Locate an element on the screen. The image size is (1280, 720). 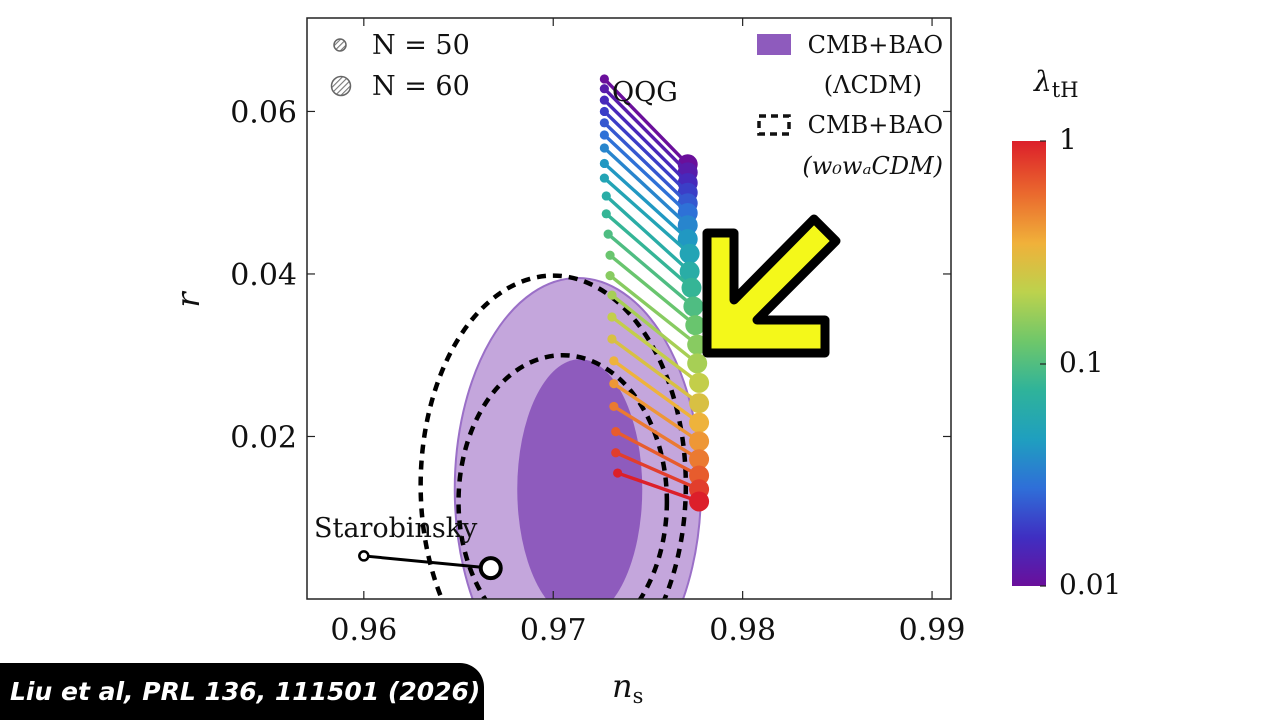
y-tick-label: 0.04 is located at coordinates (263, 275).